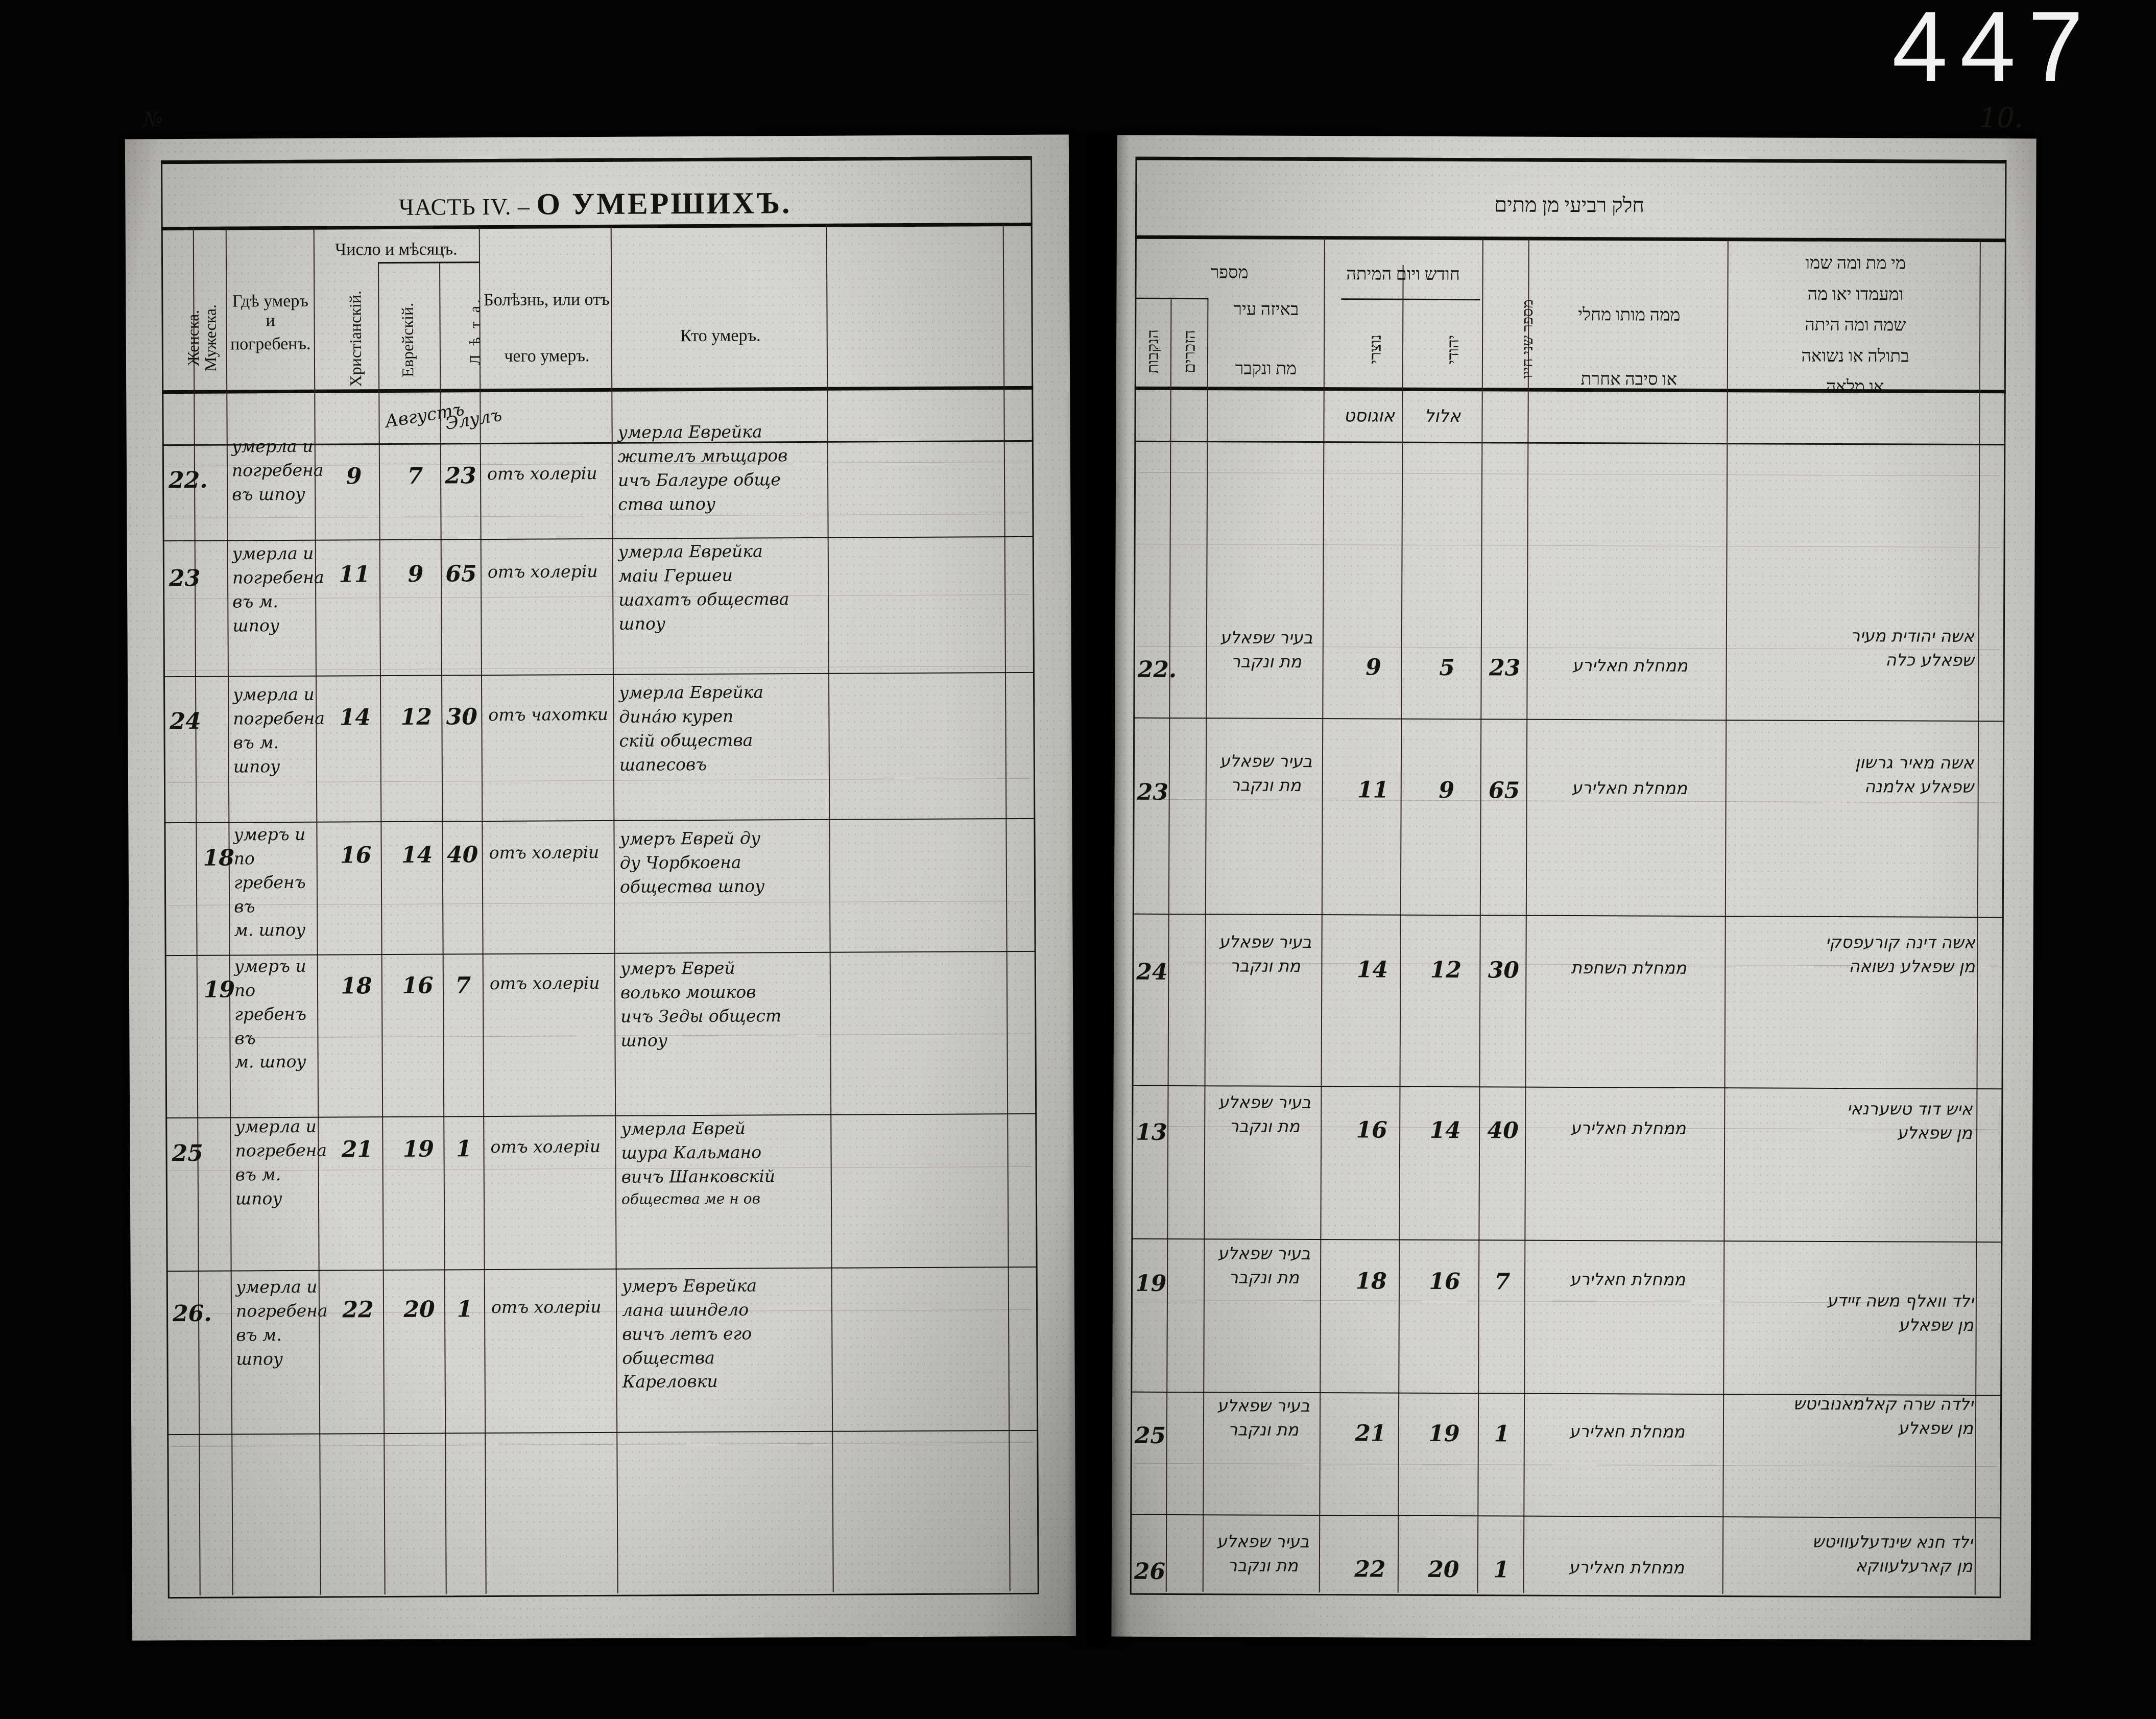 This screenshot has height=1719, width=2156. Describe the element at coordinates (1447, 791) in the screenshot. I see `heb-cell-date-jewish: 9` at that location.